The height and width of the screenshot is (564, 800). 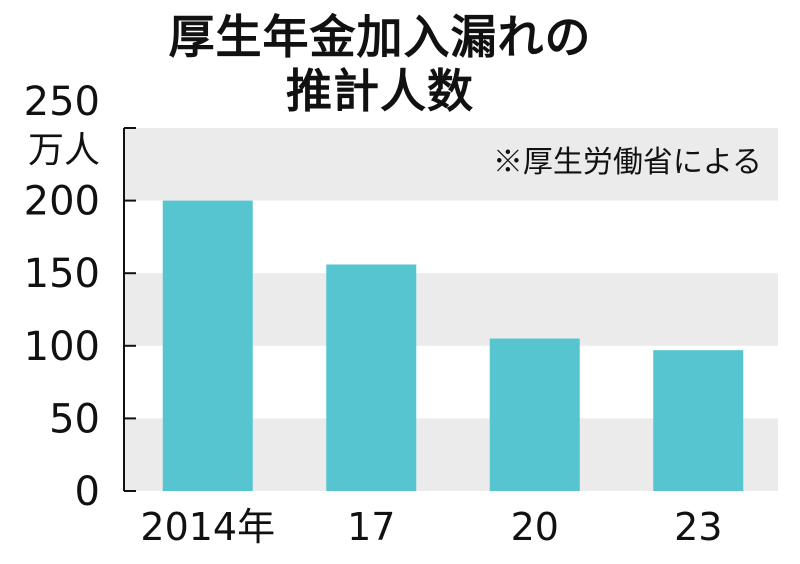 What do you see at coordinates (207, 527) in the screenshot?
I see `x-category-label: 2014年` at bounding box center [207, 527].